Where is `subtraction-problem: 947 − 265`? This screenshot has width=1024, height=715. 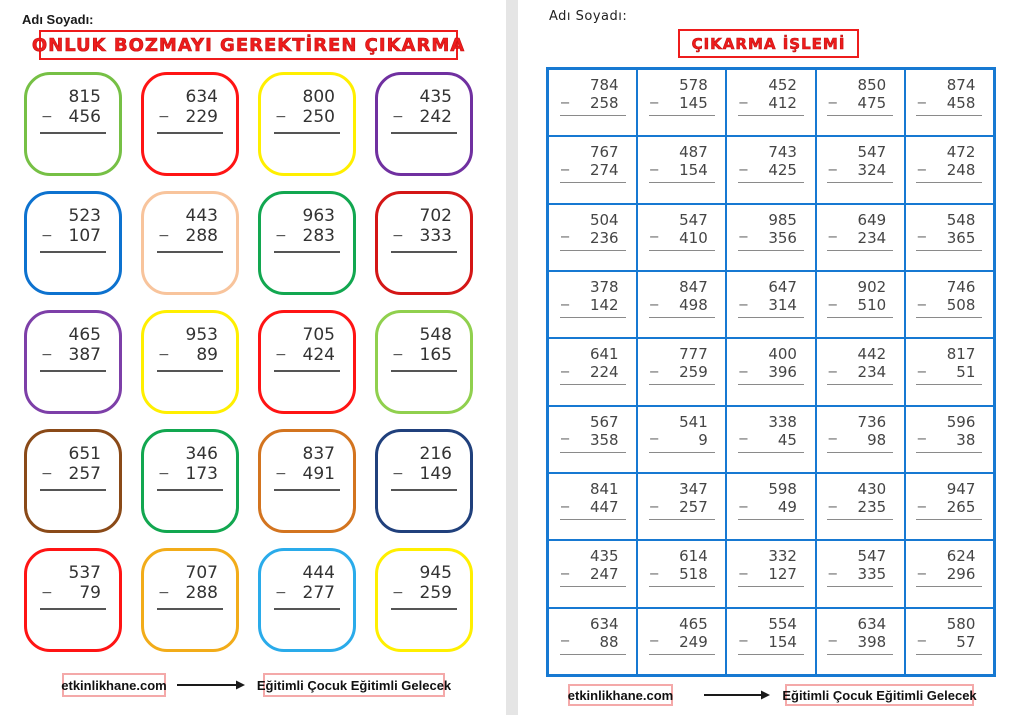
subtraction-problem: 947 − 265 is located at coordinates (949, 500).